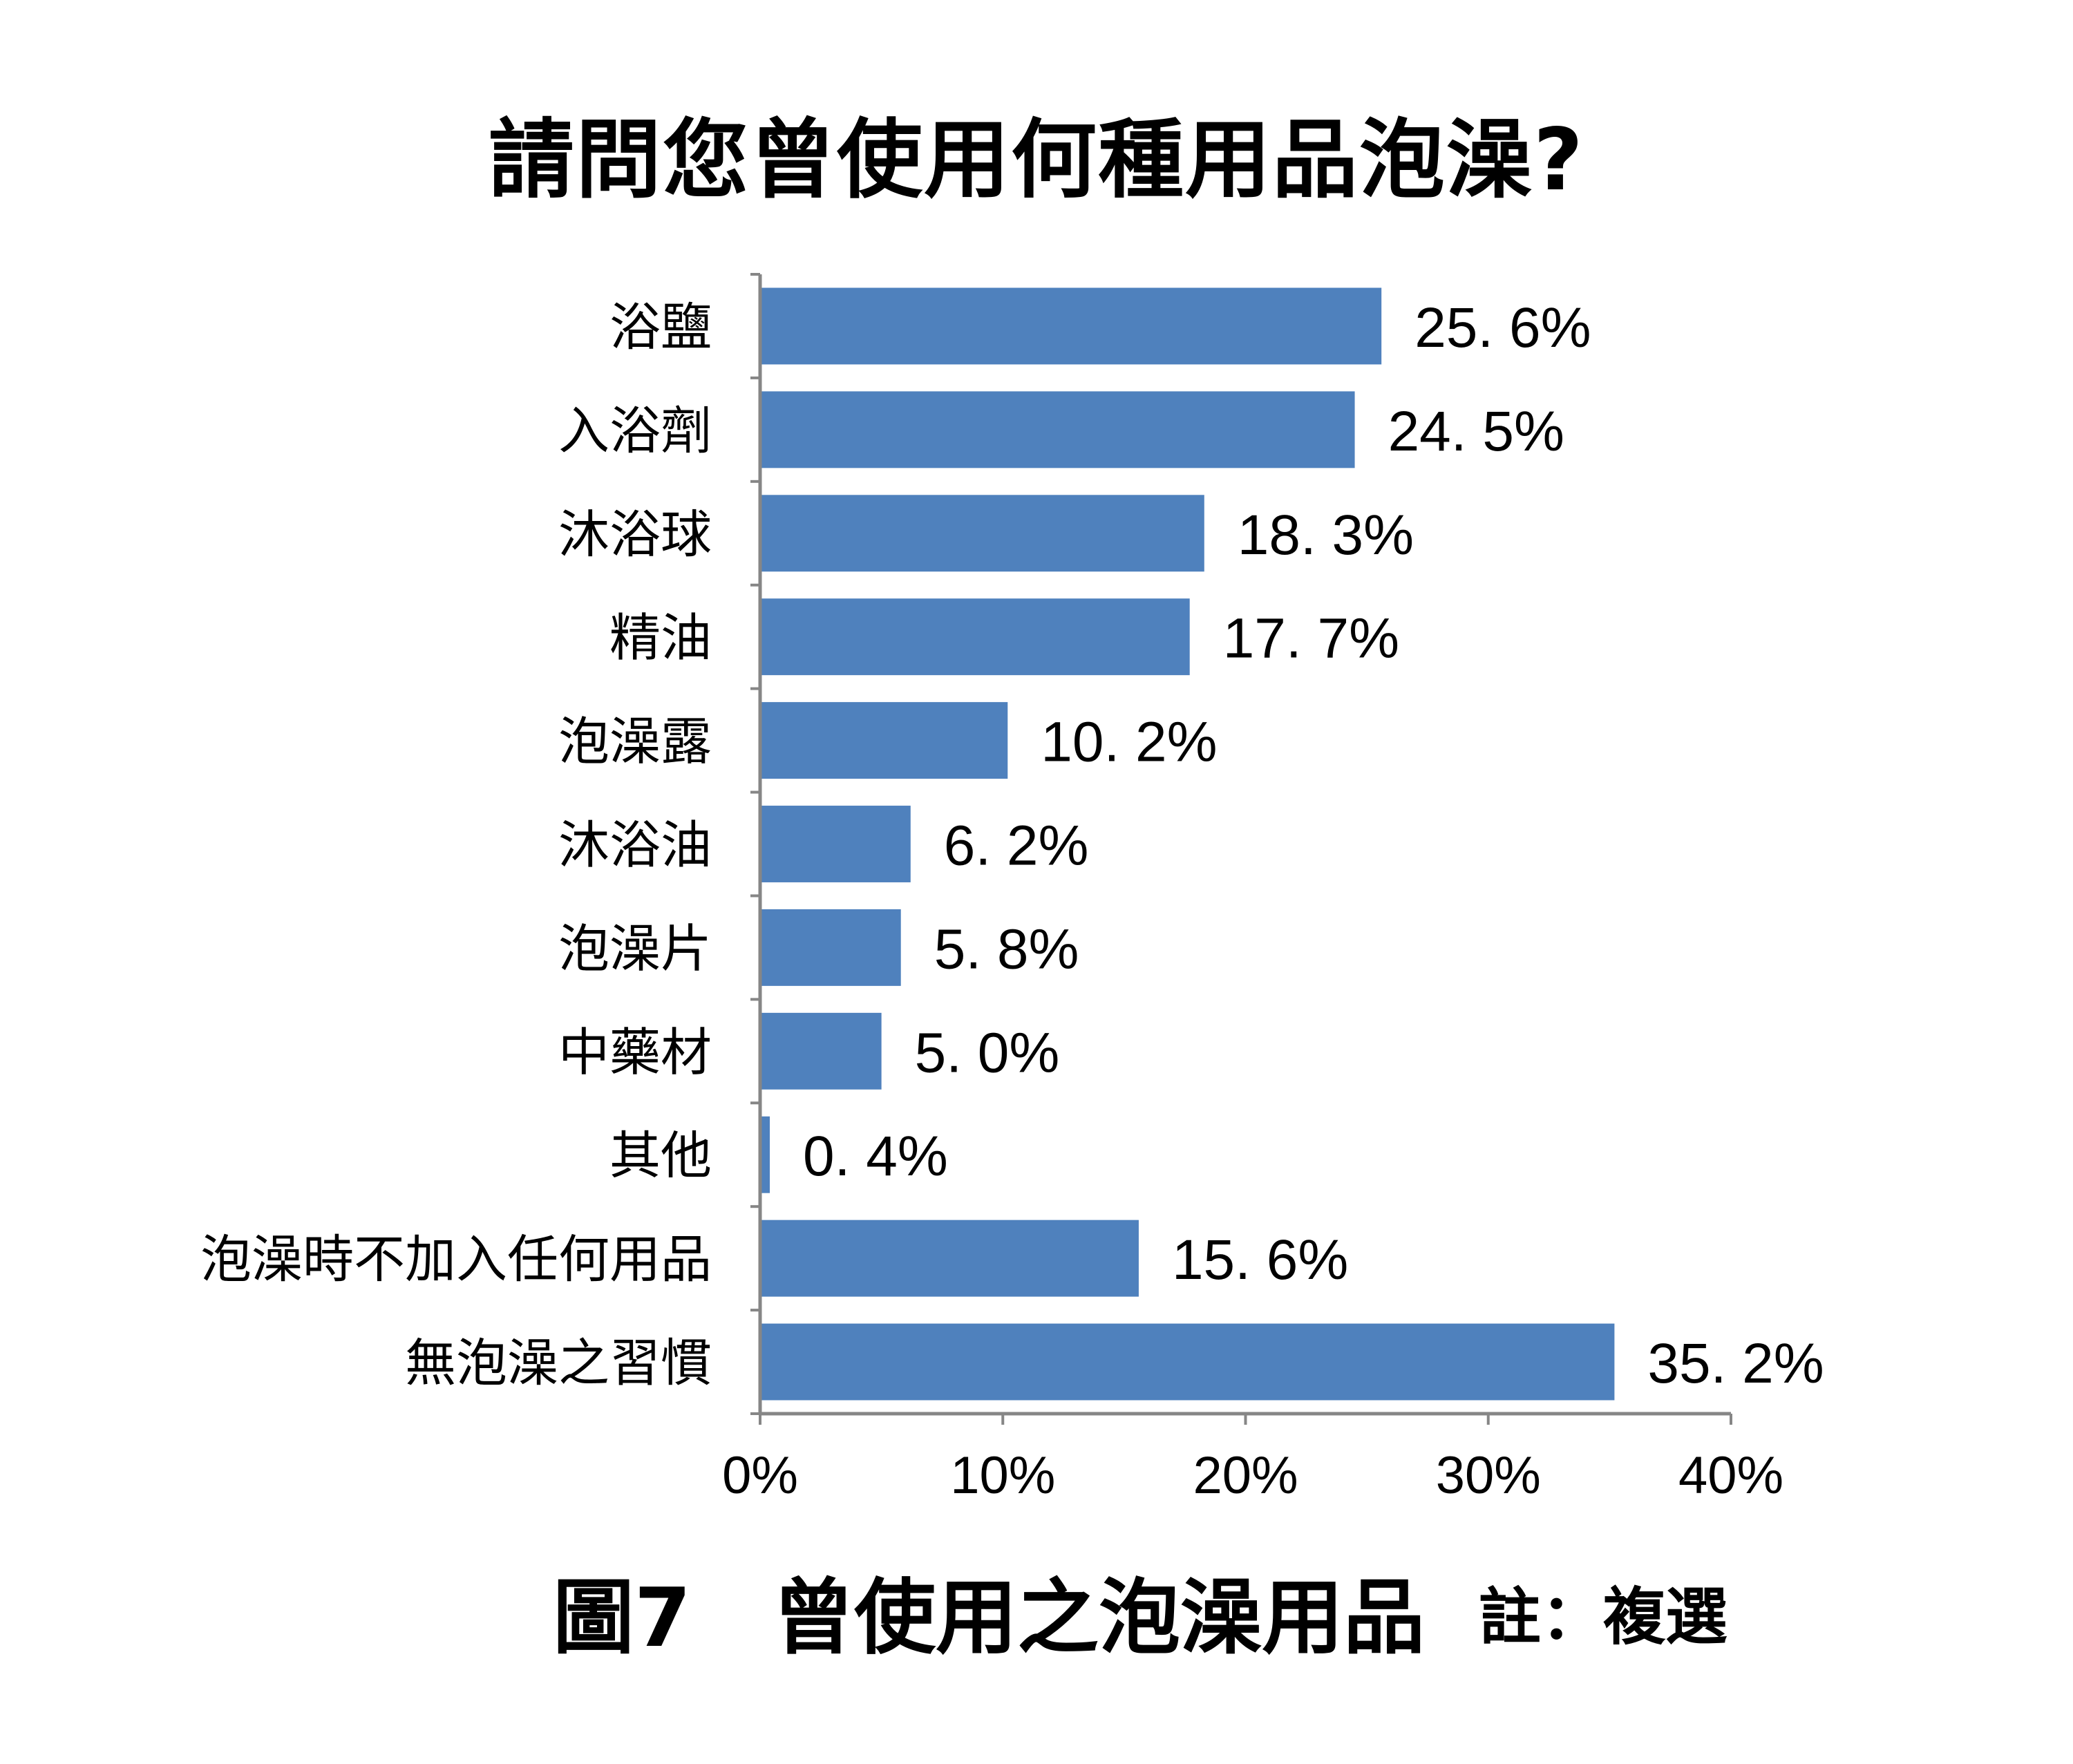 Image resolution: width=2073 pixels, height=1764 pixels. I want to click on chart-title: 請問您曾使用何種用品泡澡?, so click(1036, 160).